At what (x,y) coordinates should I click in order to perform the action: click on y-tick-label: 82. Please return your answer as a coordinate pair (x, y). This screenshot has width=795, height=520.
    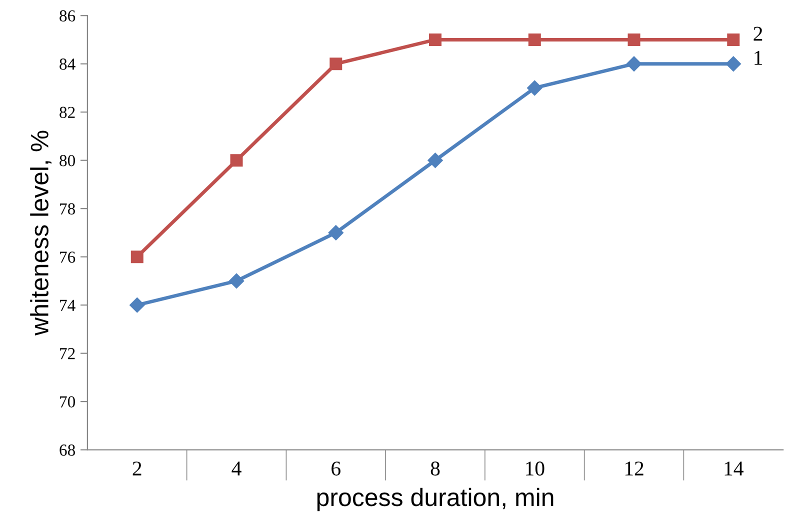
    Looking at the image, I should click on (67, 112).